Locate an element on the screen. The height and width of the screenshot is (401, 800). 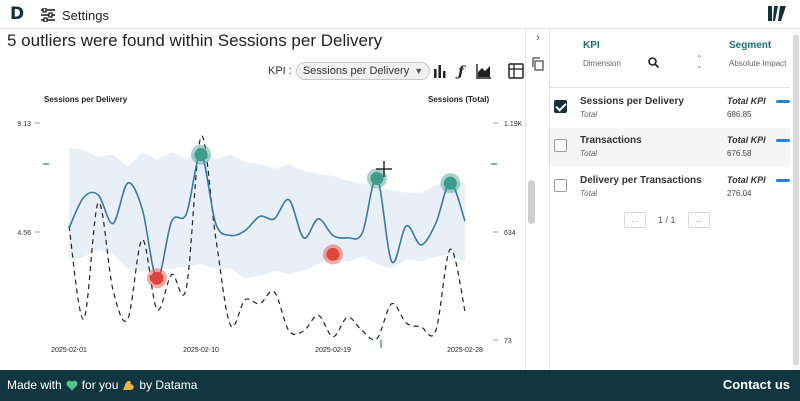
row-name: Delivery per Transactions is located at coordinates (641, 180).